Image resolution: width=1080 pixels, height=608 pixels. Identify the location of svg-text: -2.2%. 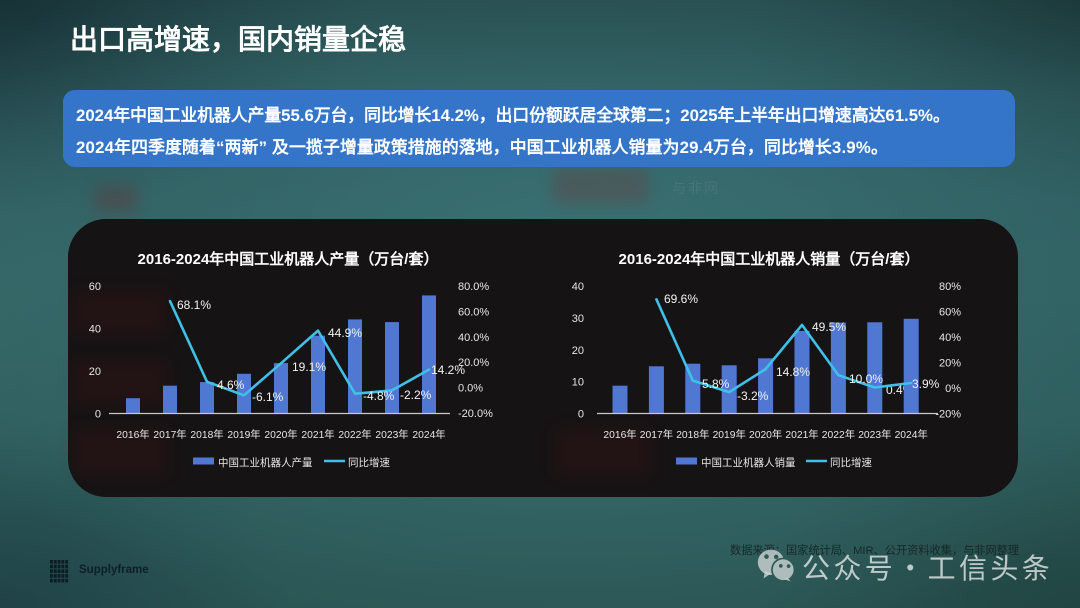
(416, 395).